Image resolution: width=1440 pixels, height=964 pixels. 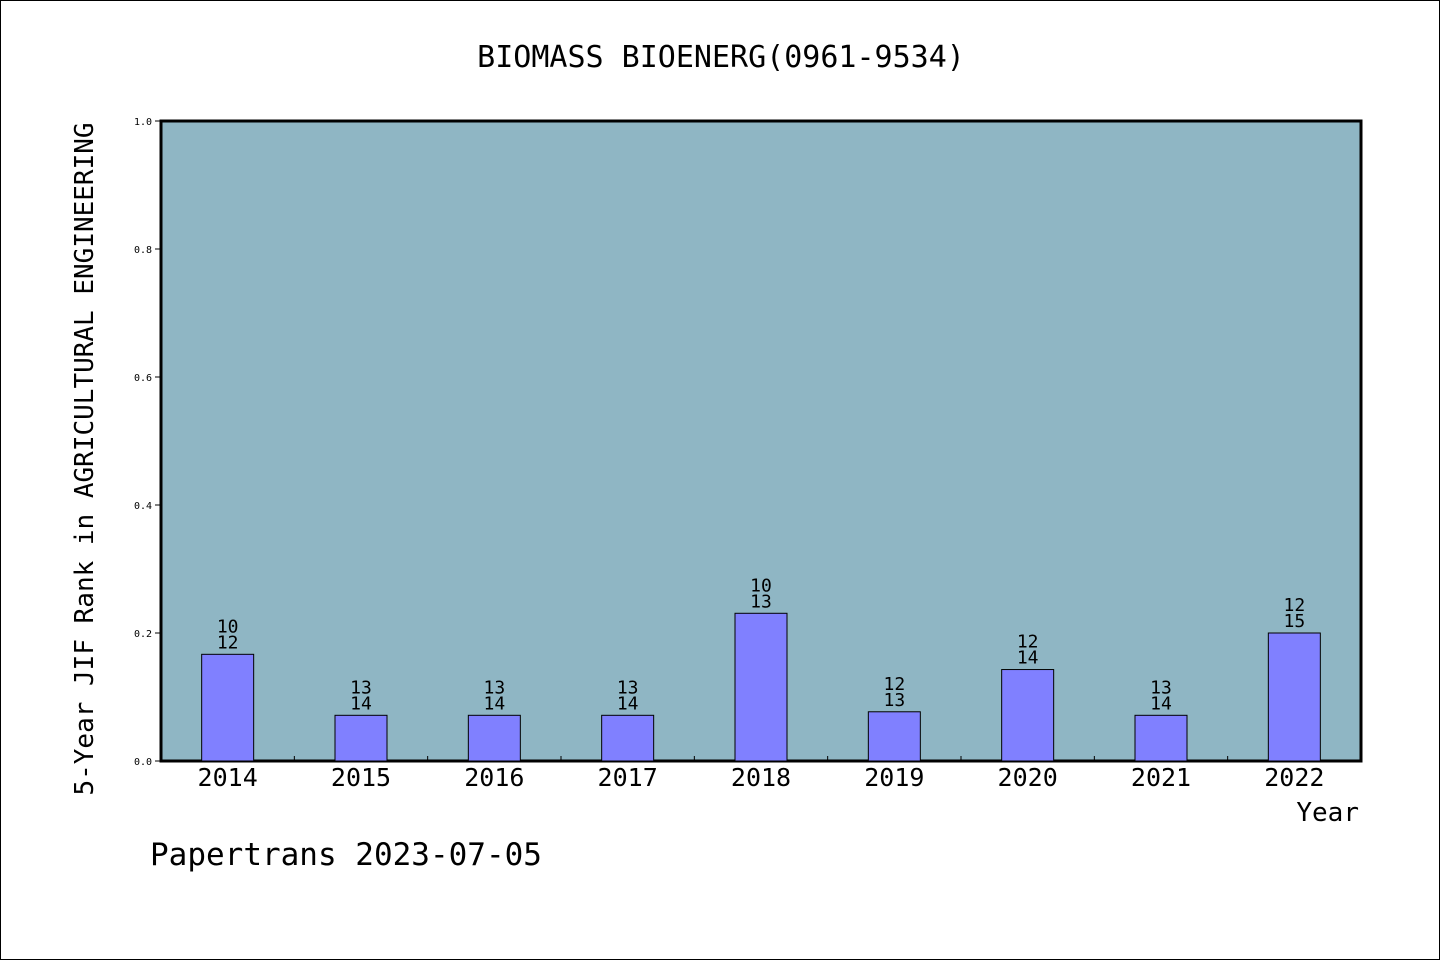 I want to click on x-tick-label: 2019, so click(x=894, y=777).